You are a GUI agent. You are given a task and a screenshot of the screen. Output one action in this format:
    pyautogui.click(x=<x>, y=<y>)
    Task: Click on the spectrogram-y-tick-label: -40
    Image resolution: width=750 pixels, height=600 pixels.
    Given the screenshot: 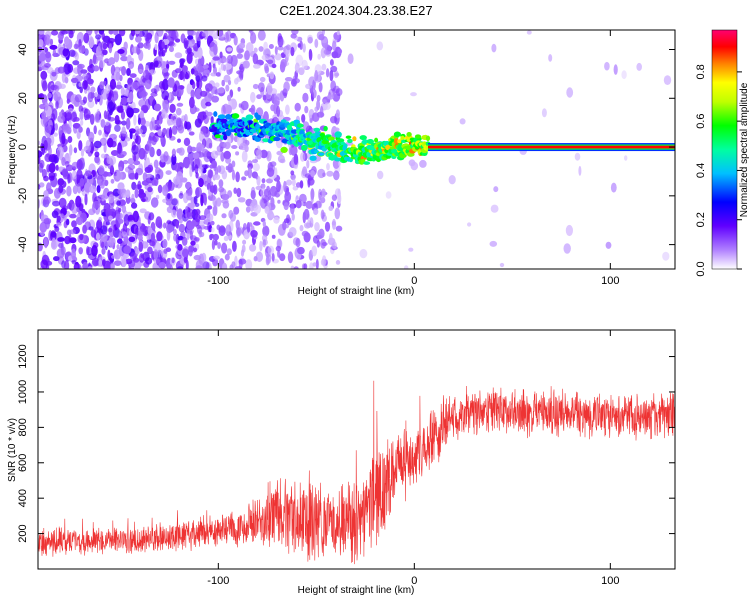 What is the action you would take?
    pyautogui.click(x=23, y=245)
    